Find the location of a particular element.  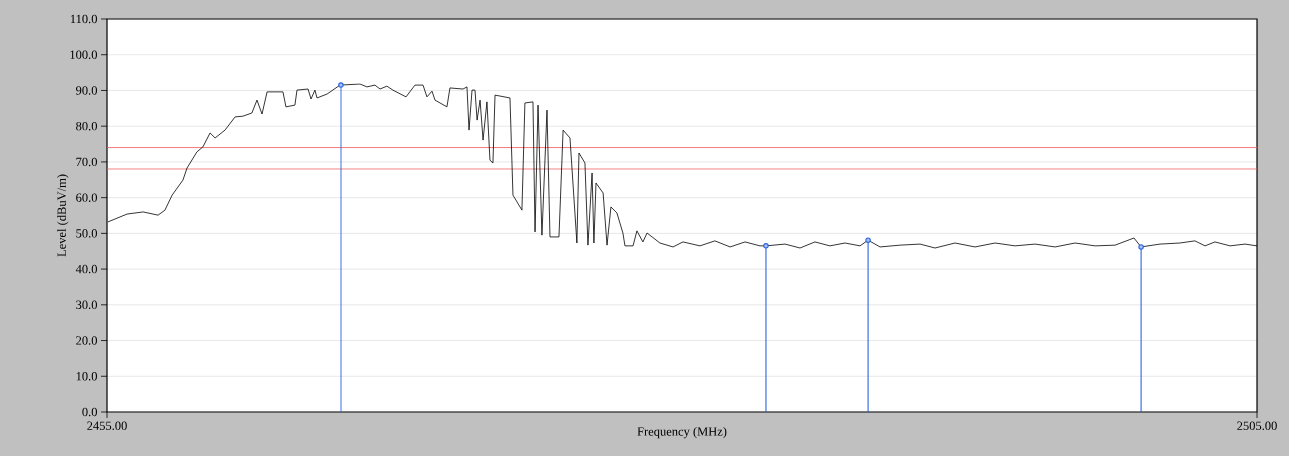

y-tick-label: 20.0 is located at coordinates (86, 340).